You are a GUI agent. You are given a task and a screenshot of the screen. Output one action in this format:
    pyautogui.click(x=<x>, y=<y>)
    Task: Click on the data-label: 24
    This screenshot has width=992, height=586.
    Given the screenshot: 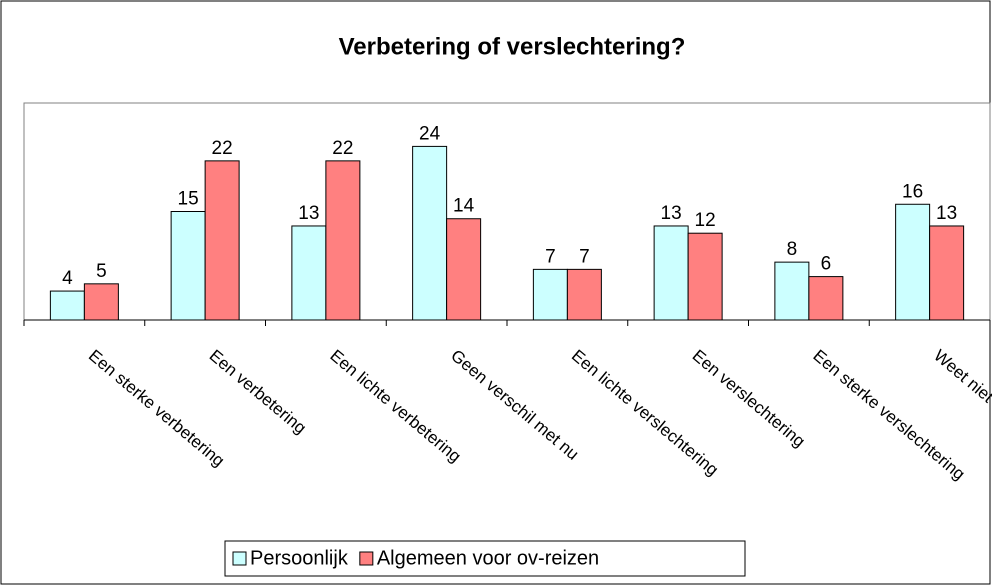 What is the action you would take?
    pyautogui.click(x=430, y=133)
    